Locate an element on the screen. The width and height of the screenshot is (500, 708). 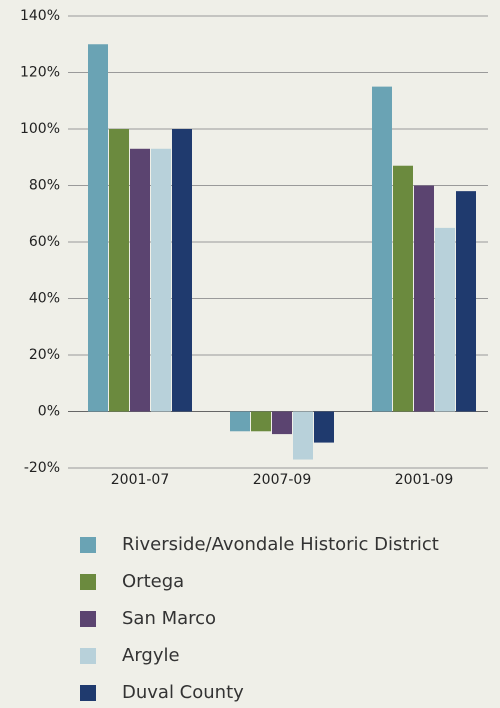
legend-label: San Marco is located at coordinates (169, 618).